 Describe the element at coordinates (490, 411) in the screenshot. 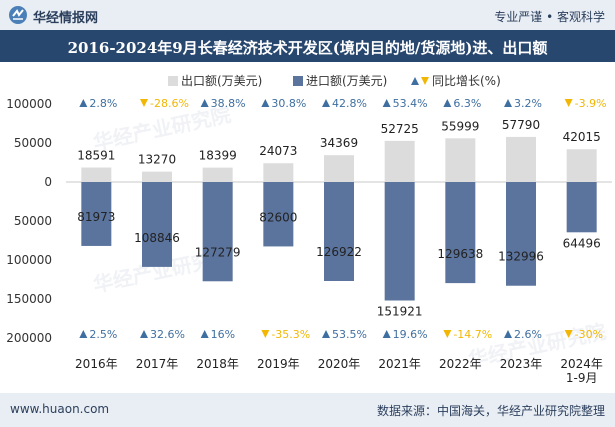

I see `data-source: 数据来源：中国海关，华经产业研究院整理` at that location.